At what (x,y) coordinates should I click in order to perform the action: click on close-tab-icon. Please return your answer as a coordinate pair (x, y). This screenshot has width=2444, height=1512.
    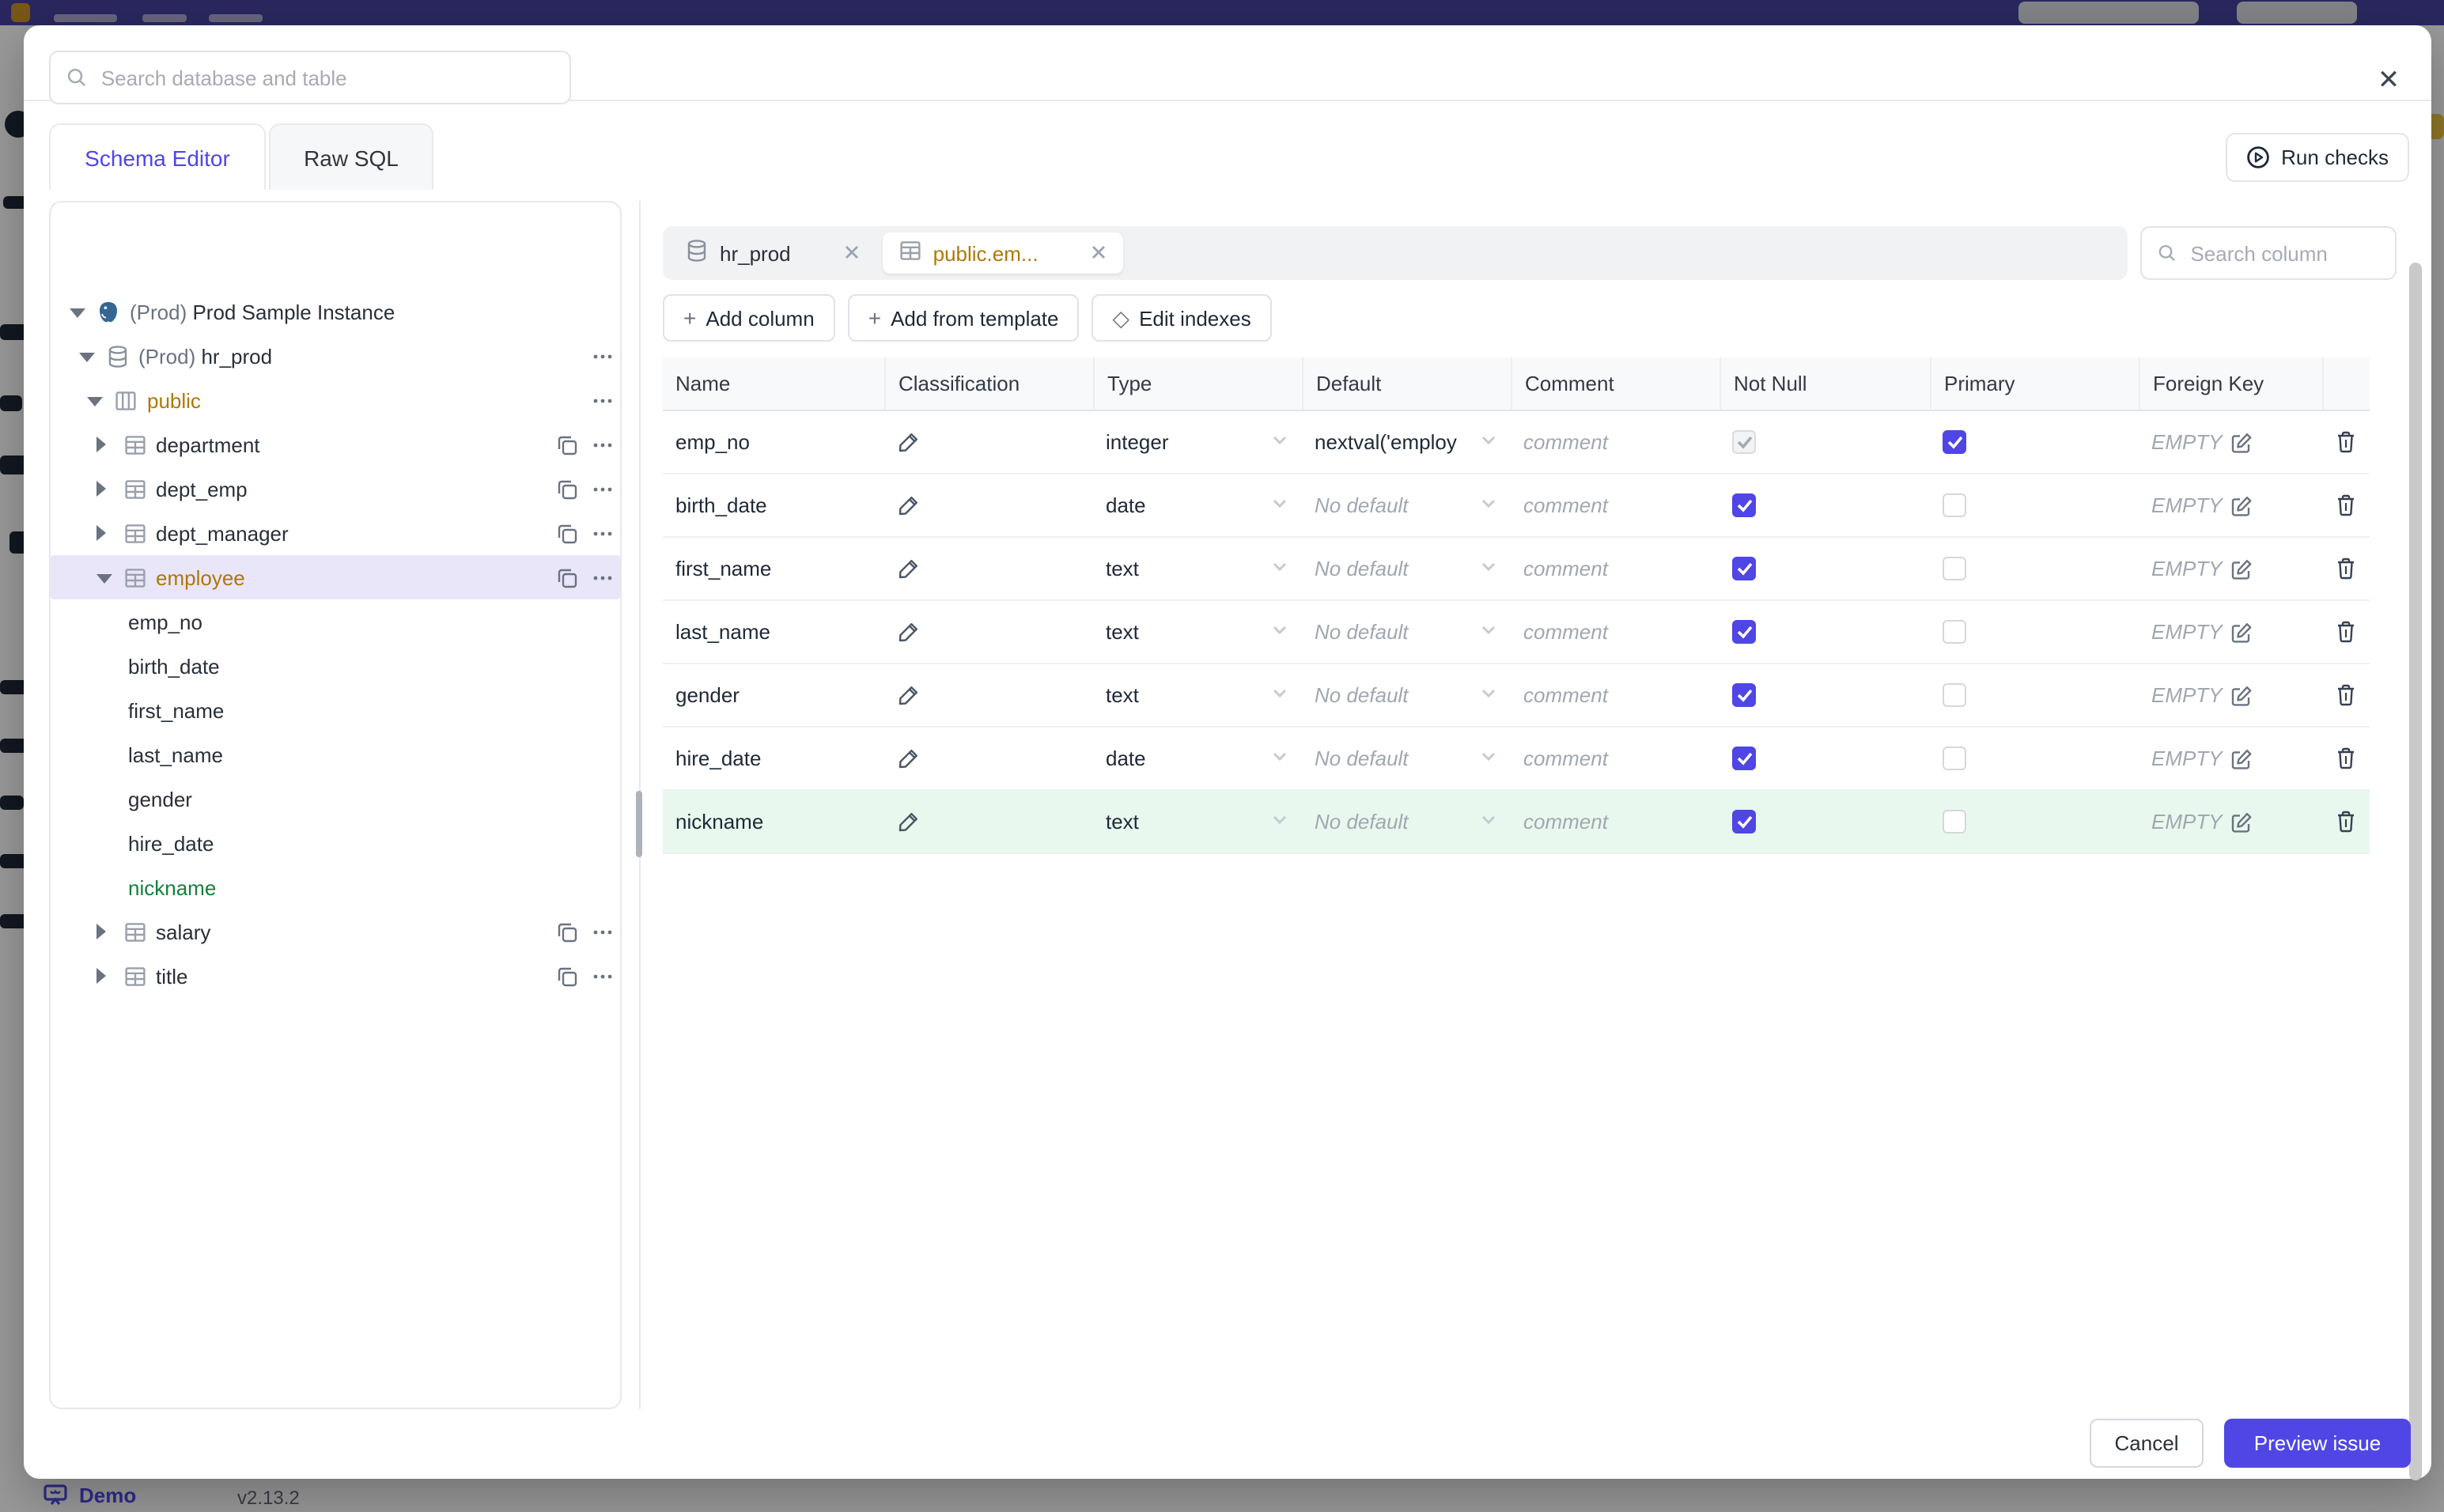
    Looking at the image, I should click on (1099, 251).